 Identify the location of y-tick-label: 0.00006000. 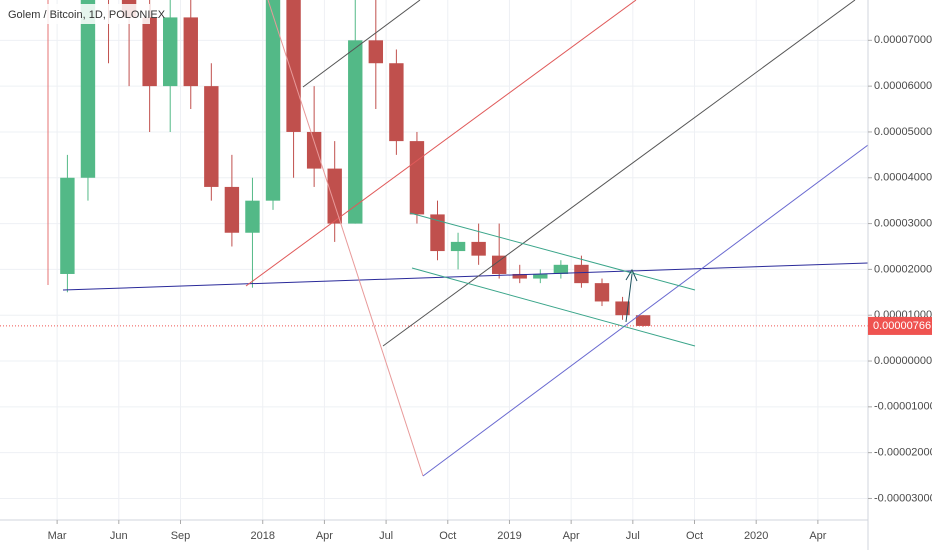
(903, 86).